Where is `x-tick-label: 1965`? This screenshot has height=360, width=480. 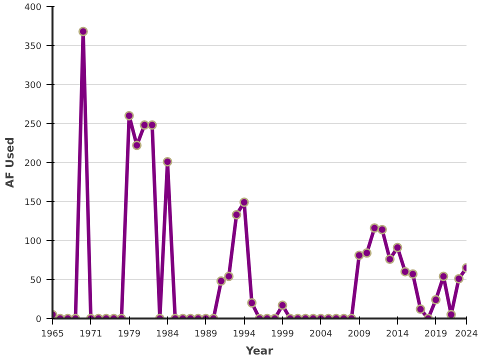
x-tick-label: 1965 is located at coordinates (52, 335).